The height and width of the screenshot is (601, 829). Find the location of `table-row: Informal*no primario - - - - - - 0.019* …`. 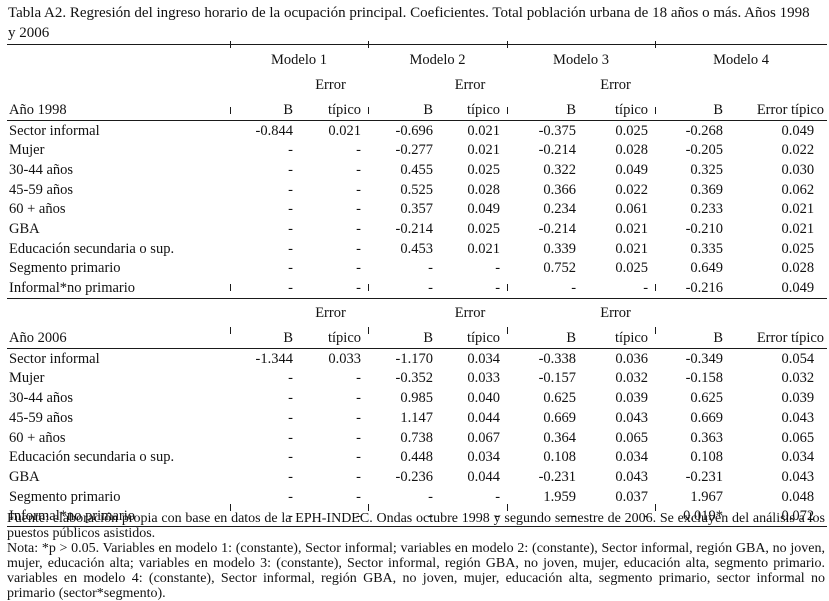

table-row: Informal*no primario - - - - - - 0.019* … is located at coordinates (417, 517).